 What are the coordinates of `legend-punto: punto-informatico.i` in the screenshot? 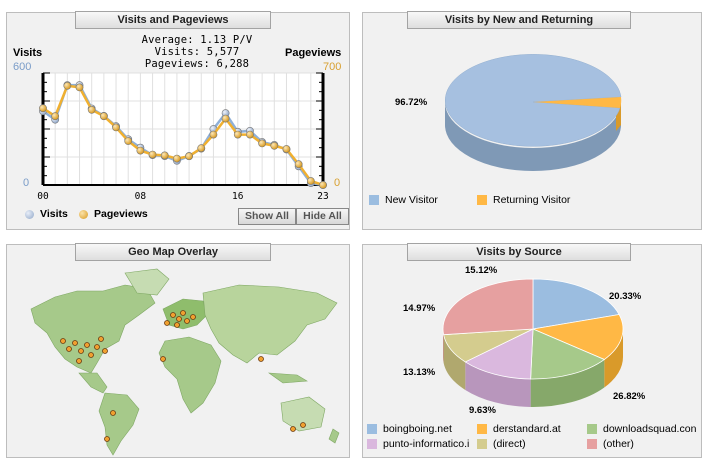 It's located at (418, 444).